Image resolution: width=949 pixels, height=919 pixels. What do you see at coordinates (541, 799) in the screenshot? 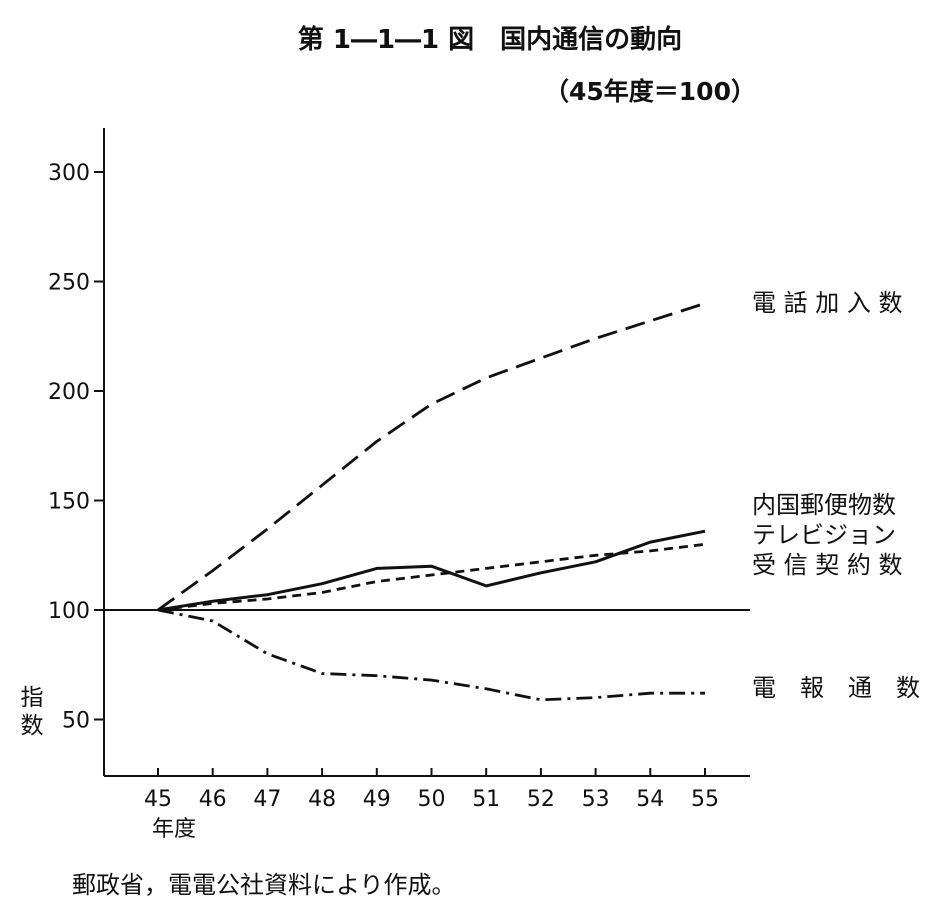
I see `x-tick-label: 52` at bounding box center [541, 799].